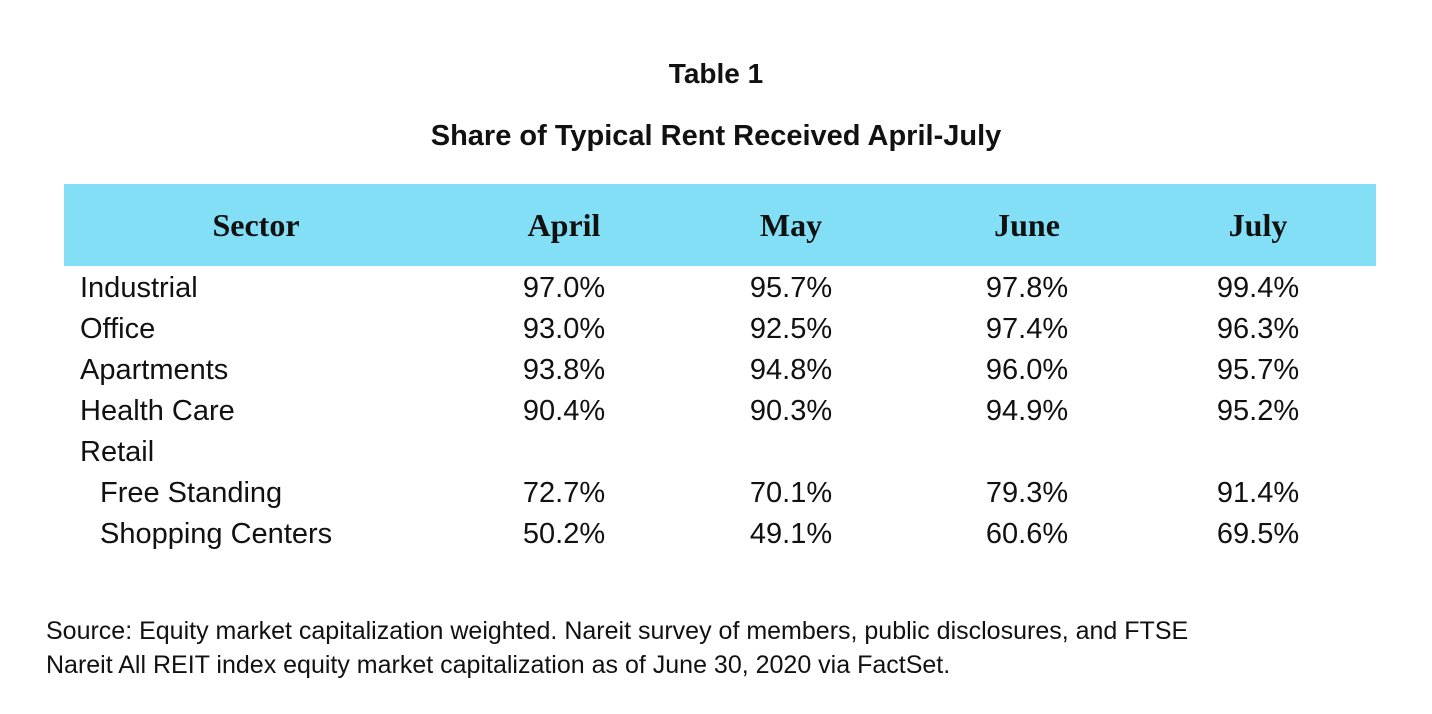 This screenshot has height=714, width=1432. Describe the element at coordinates (564, 493) in the screenshot. I see `april-cell: 72.7%` at that location.